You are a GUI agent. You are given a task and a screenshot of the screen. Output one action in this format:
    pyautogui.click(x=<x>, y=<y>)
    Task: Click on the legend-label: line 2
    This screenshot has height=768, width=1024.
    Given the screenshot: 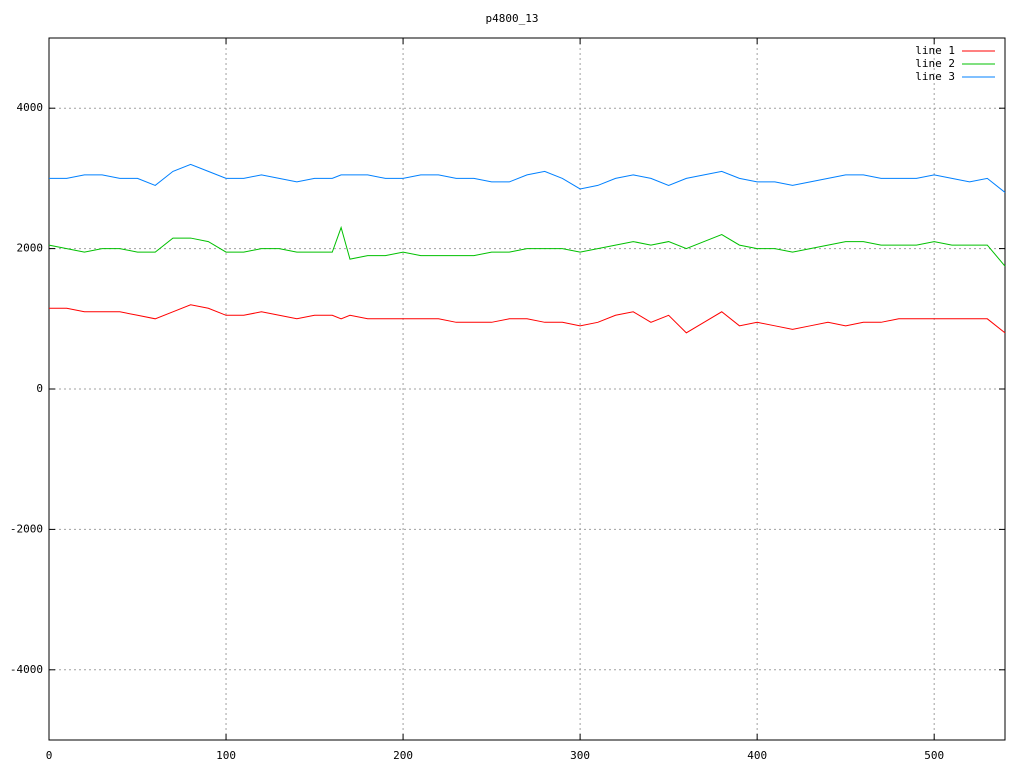 What is the action you would take?
    pyautogui.click(x=935, y=63)
    